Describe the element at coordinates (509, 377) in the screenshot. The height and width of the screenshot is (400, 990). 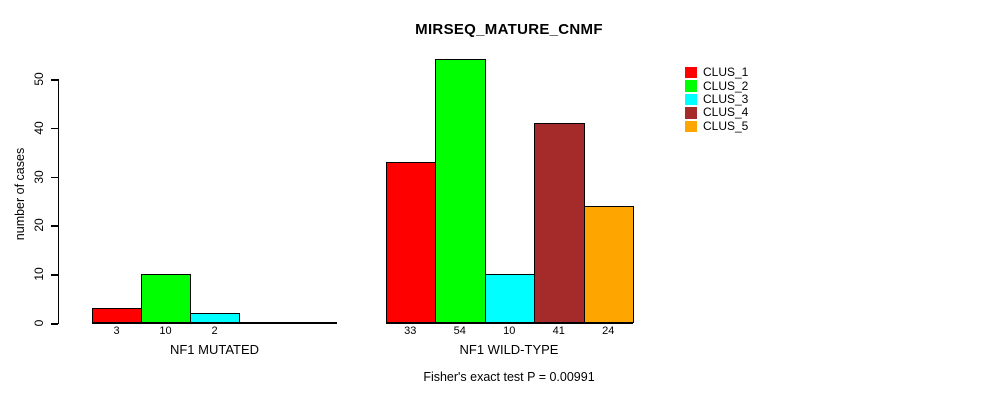
I see `fisher-test-annotation: Fisher's exact test P = 0.00991` at that location.